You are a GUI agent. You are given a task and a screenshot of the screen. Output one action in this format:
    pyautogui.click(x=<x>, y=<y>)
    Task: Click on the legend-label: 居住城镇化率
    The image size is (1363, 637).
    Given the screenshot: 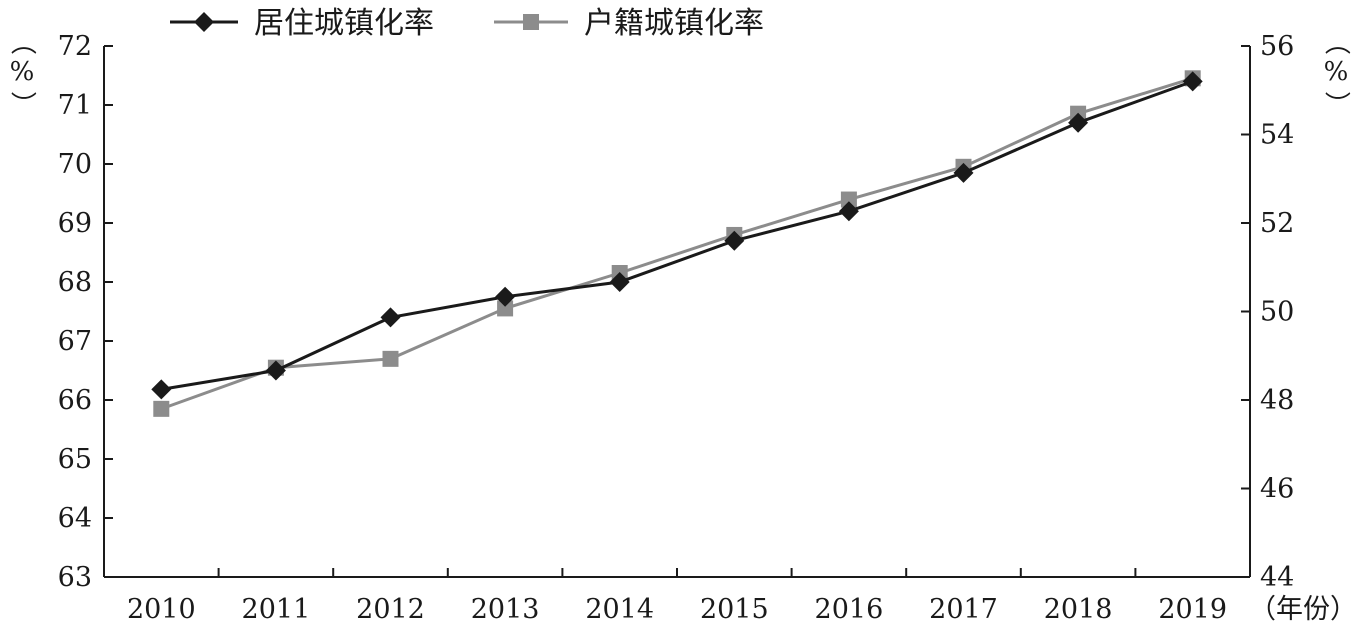 What is the action you would take?
    pyautogui.click(x=344, y=23)
    